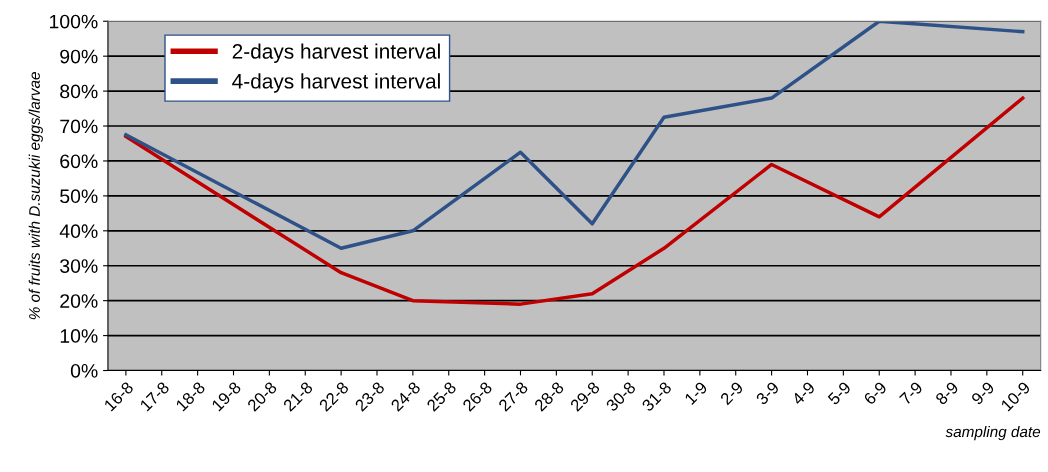  Describe the element at coordinates (696, 393) in the screenshot. I see `x-tick-label: 1-9` at that location.